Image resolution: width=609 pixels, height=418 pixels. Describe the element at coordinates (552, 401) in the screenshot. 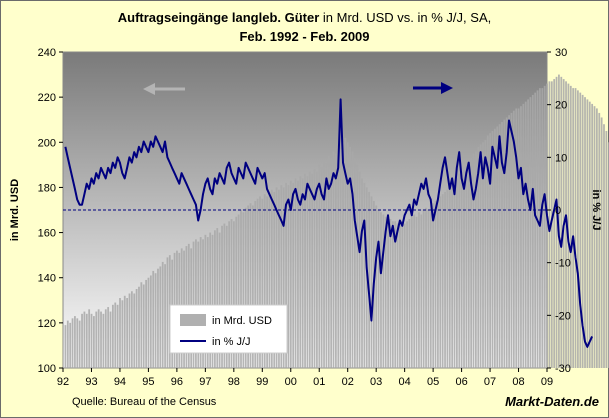

I see `brand-label: Markt-Daten.de` at that location.